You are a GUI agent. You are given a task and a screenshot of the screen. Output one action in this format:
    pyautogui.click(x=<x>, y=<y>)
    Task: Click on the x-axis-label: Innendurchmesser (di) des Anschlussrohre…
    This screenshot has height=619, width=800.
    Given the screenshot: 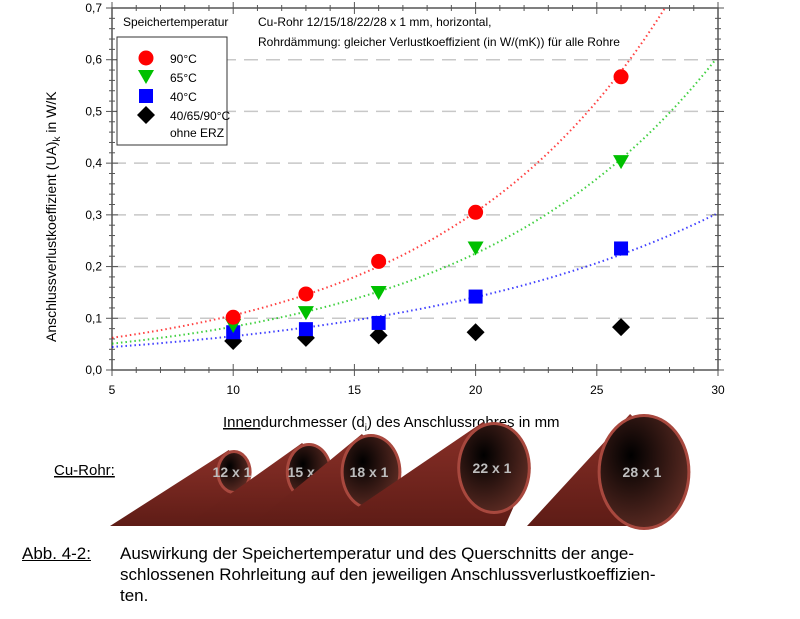 What is the action you would take?
    pyautogui.click(x=391, y=424)
    